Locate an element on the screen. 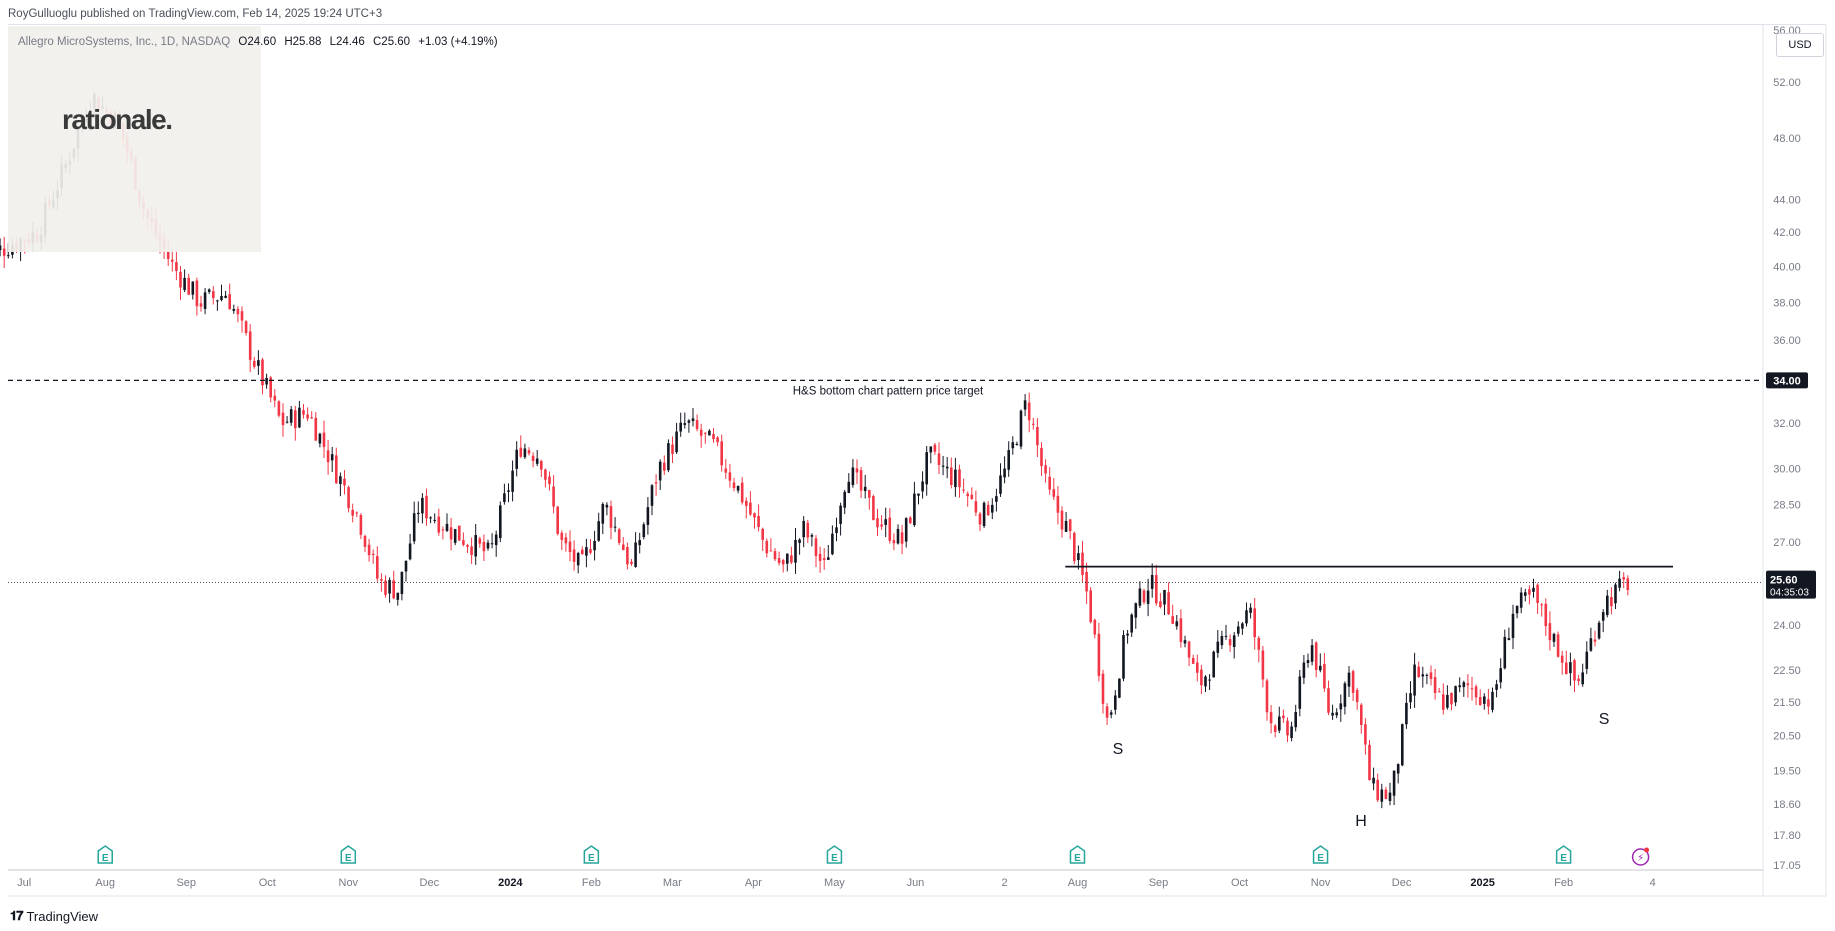 This screenshot has width=1835, height=931. earnings-events: E E E E E E E ⚡ is located at coordinates (873, 855).